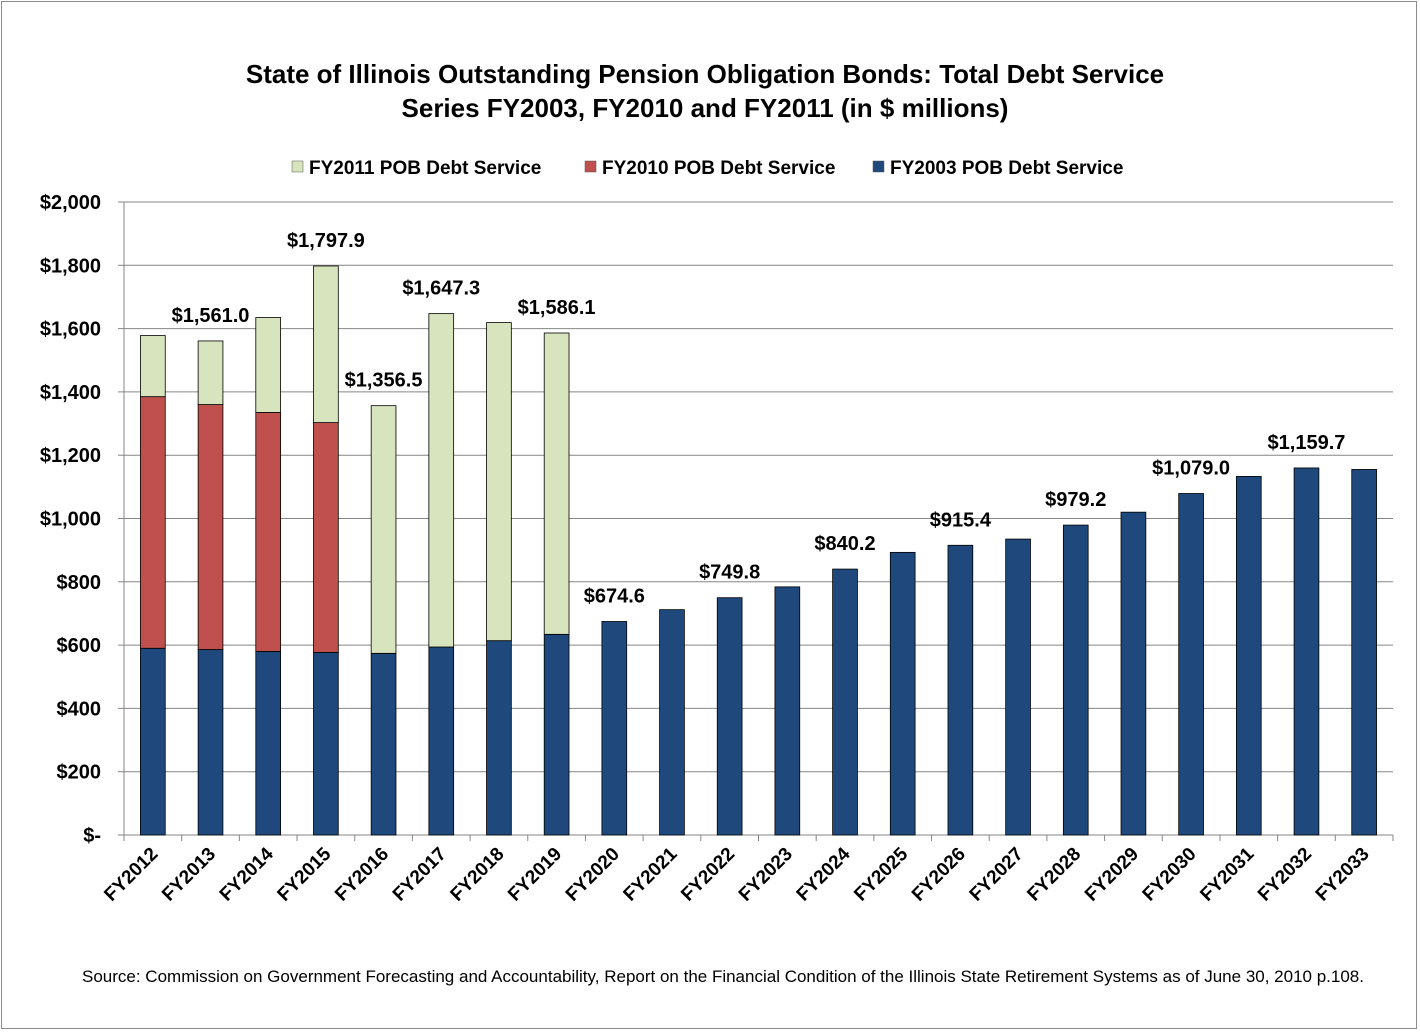  Describe the element at coordinates (1307, 443) in the screenshot. I see `data-label-FY2032: $1,159.7` at that location.